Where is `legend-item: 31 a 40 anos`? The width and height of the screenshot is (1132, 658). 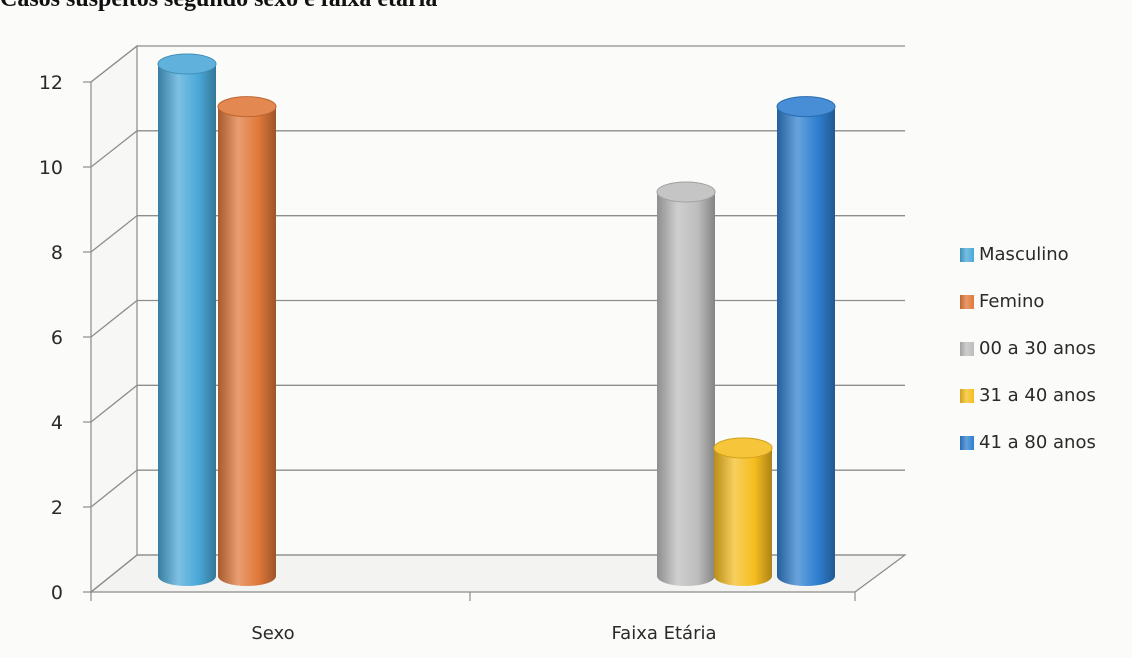
legend-item: 31 a 40 anos is located at coordinates (1045, 395).